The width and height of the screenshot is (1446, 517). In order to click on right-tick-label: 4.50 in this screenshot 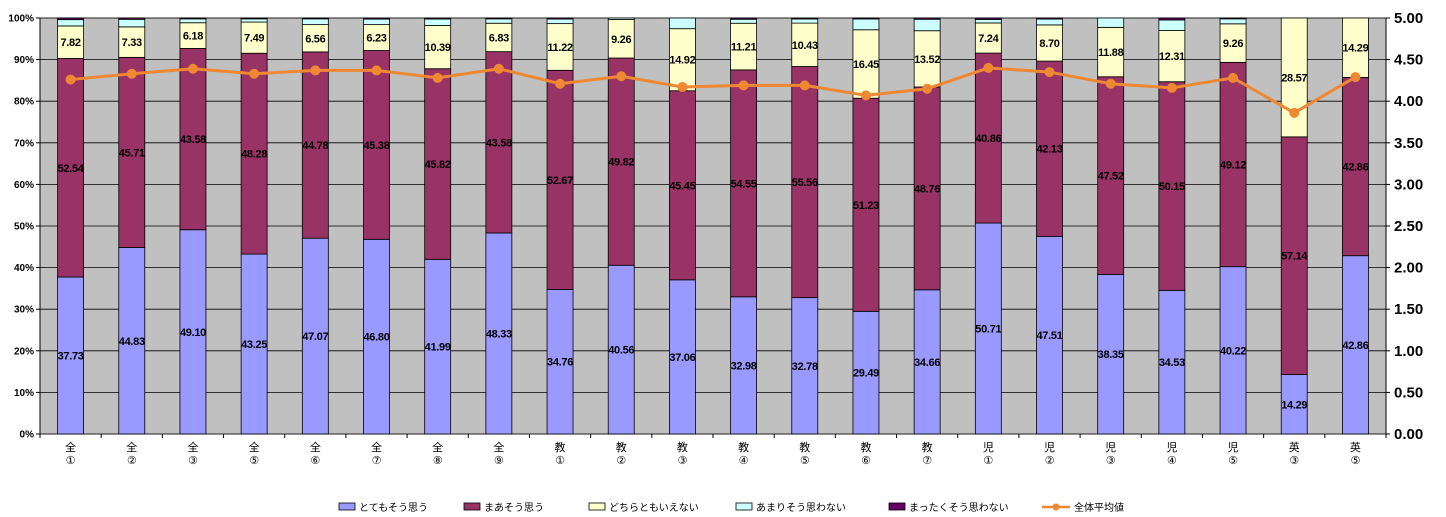, I will do `click(1408, 60)`.